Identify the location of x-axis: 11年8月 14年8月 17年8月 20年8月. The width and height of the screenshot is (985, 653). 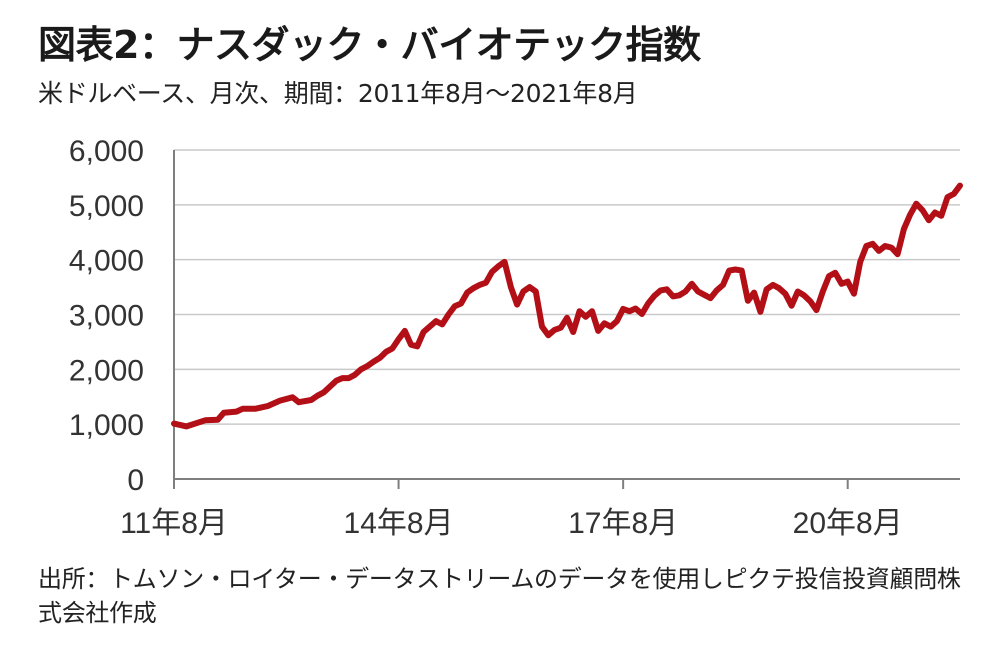
(540, 509).